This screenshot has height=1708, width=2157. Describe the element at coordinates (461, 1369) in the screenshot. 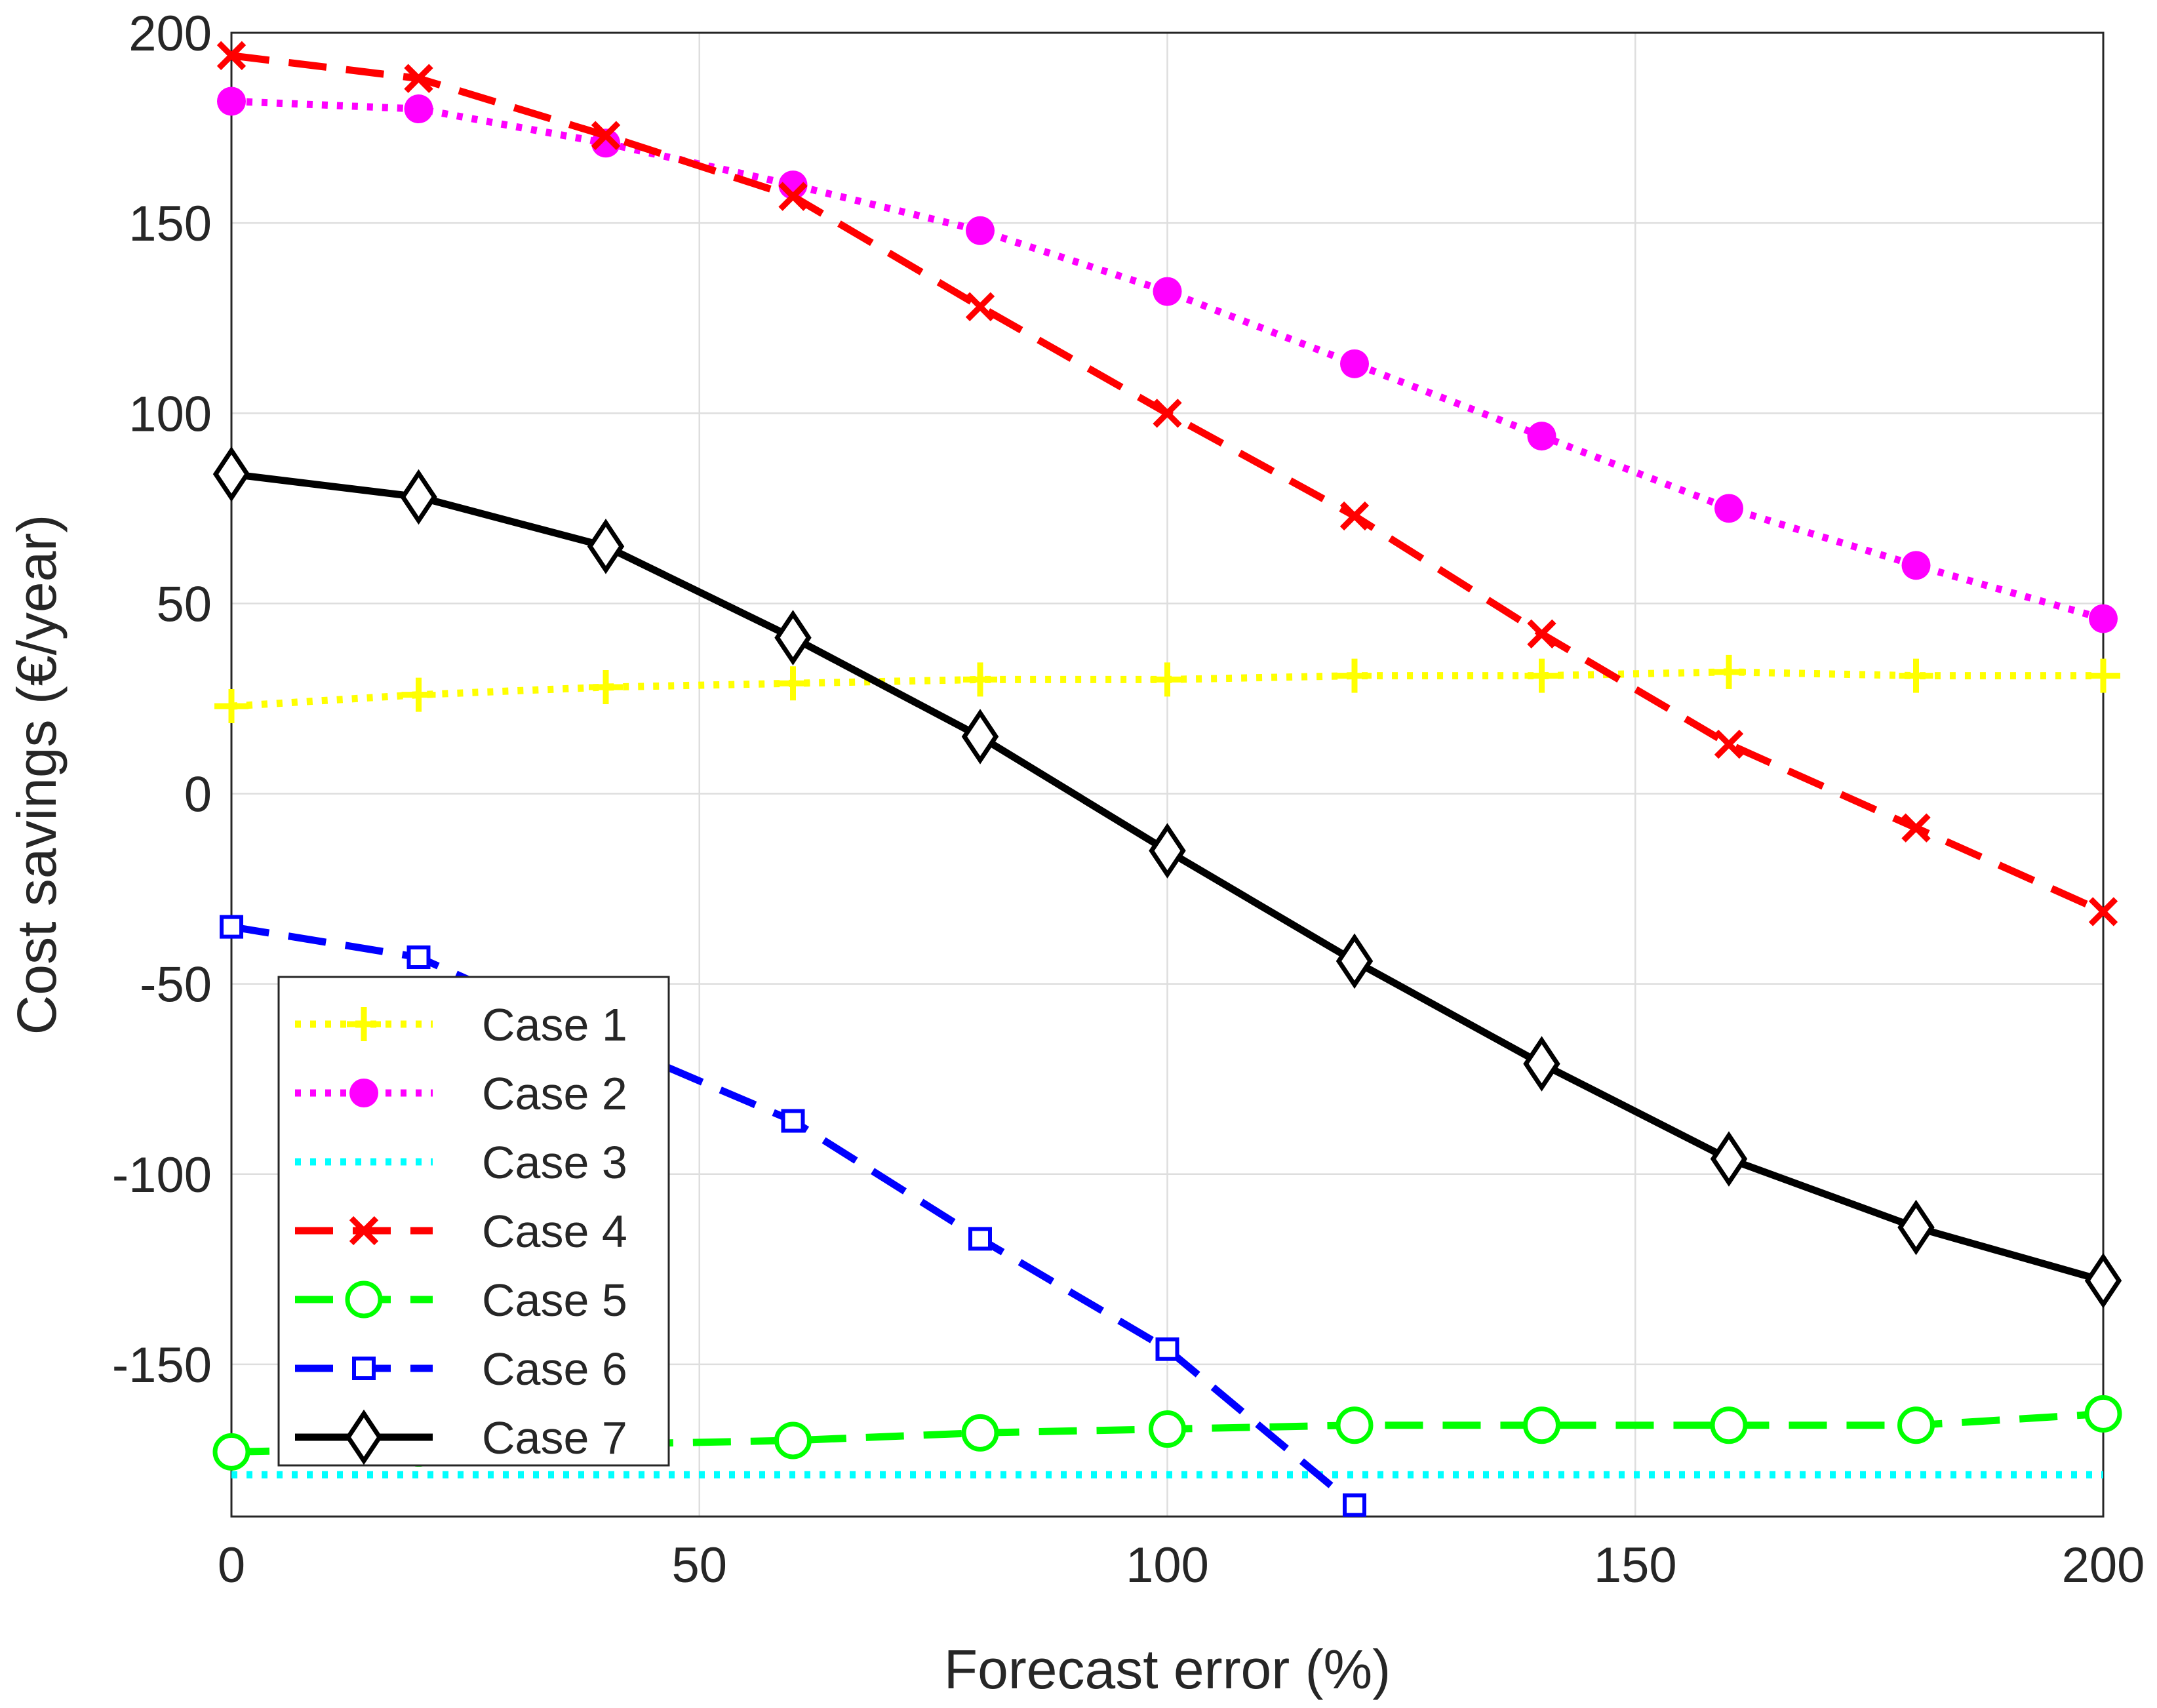

I see `legend-item-case-6: Case 6` at that location.